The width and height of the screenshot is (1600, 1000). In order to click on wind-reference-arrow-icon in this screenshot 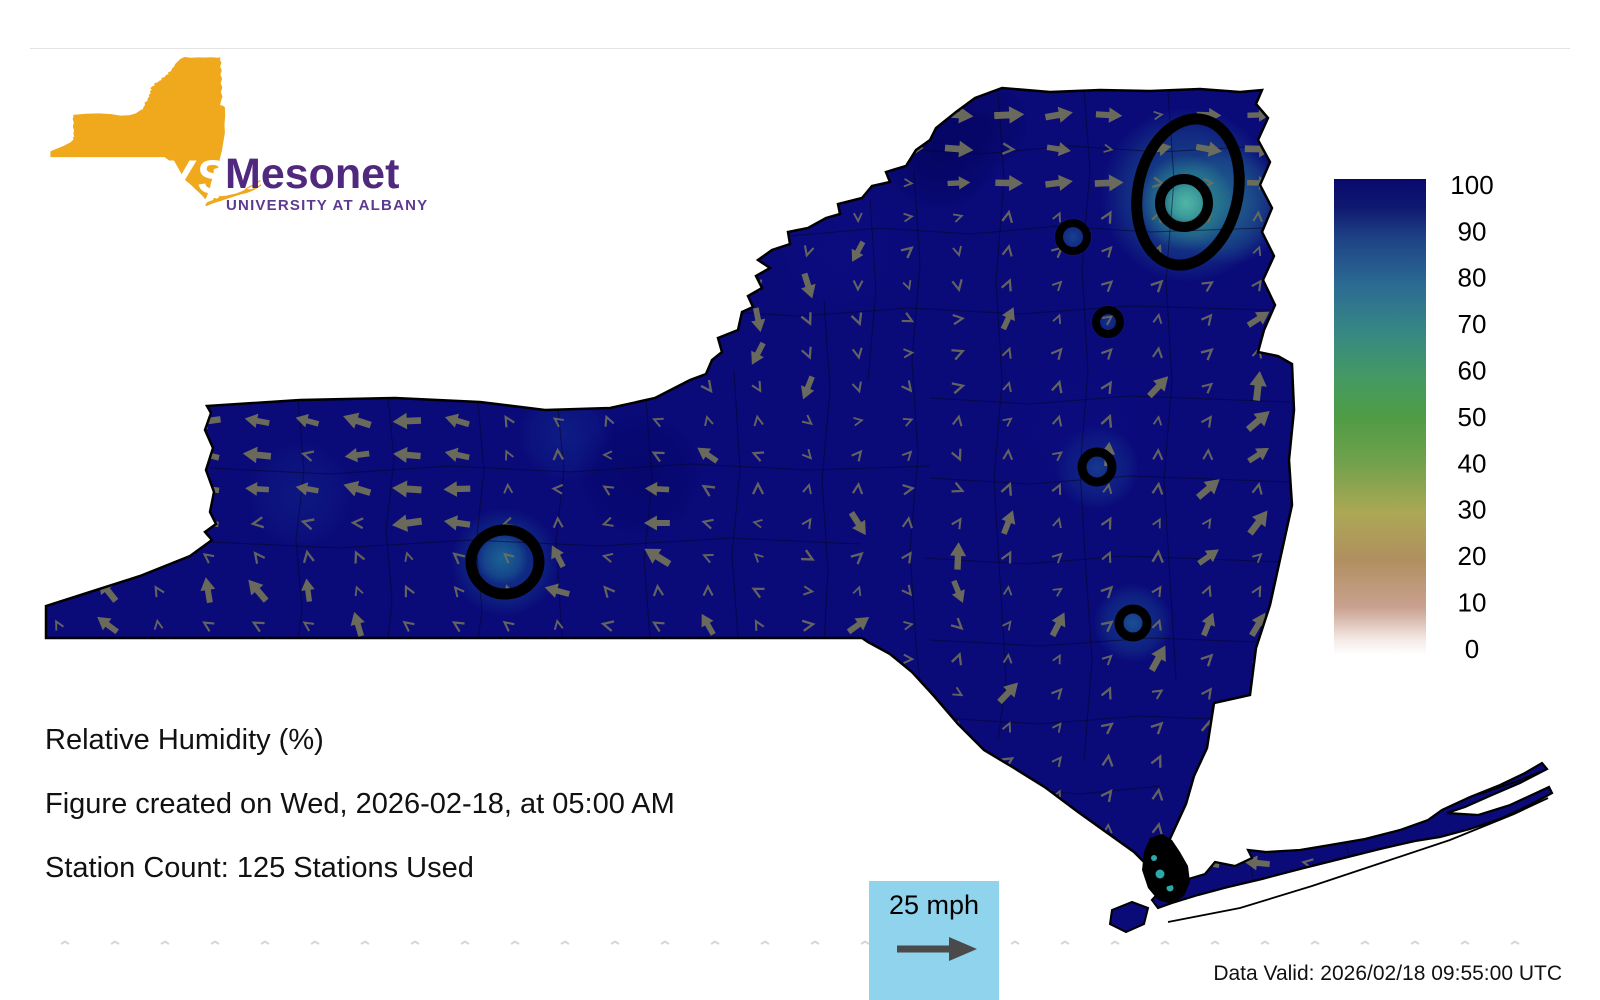, I will do `click(937, 949)`.